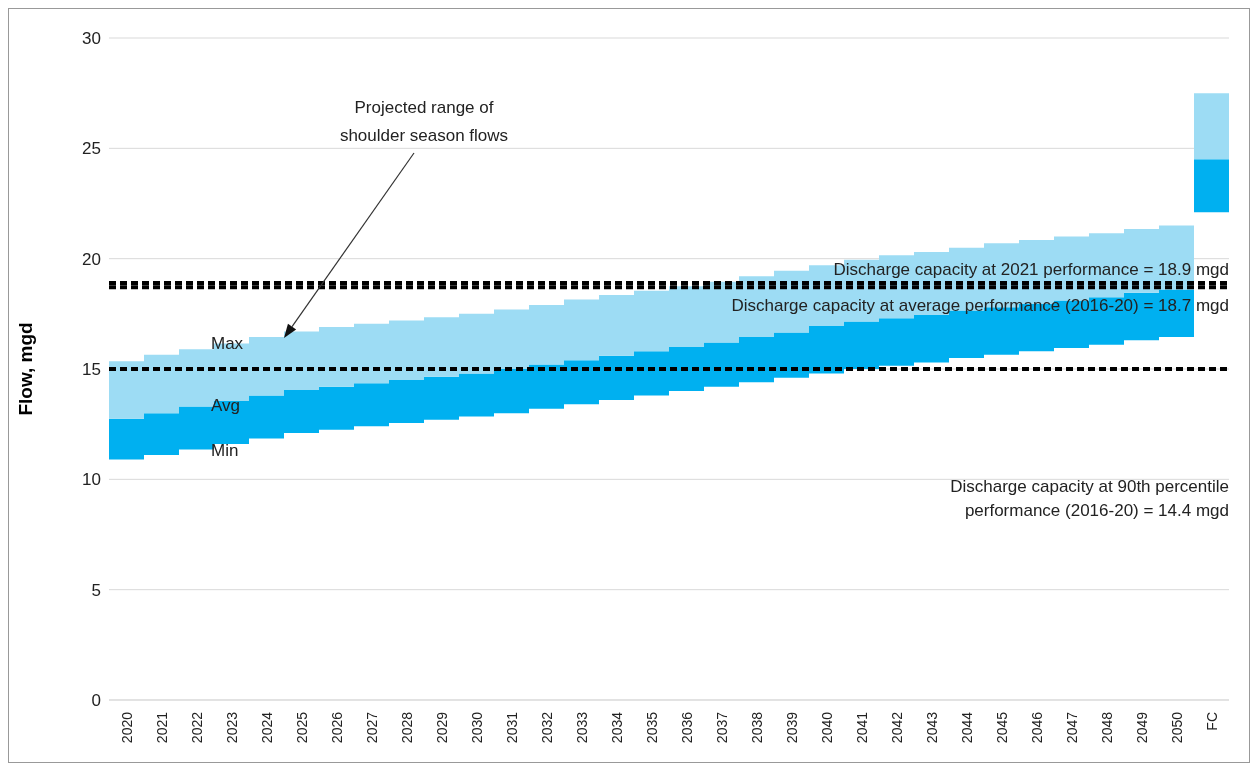  I want to click on x-tick-label: 2045, so click(1001, 727).